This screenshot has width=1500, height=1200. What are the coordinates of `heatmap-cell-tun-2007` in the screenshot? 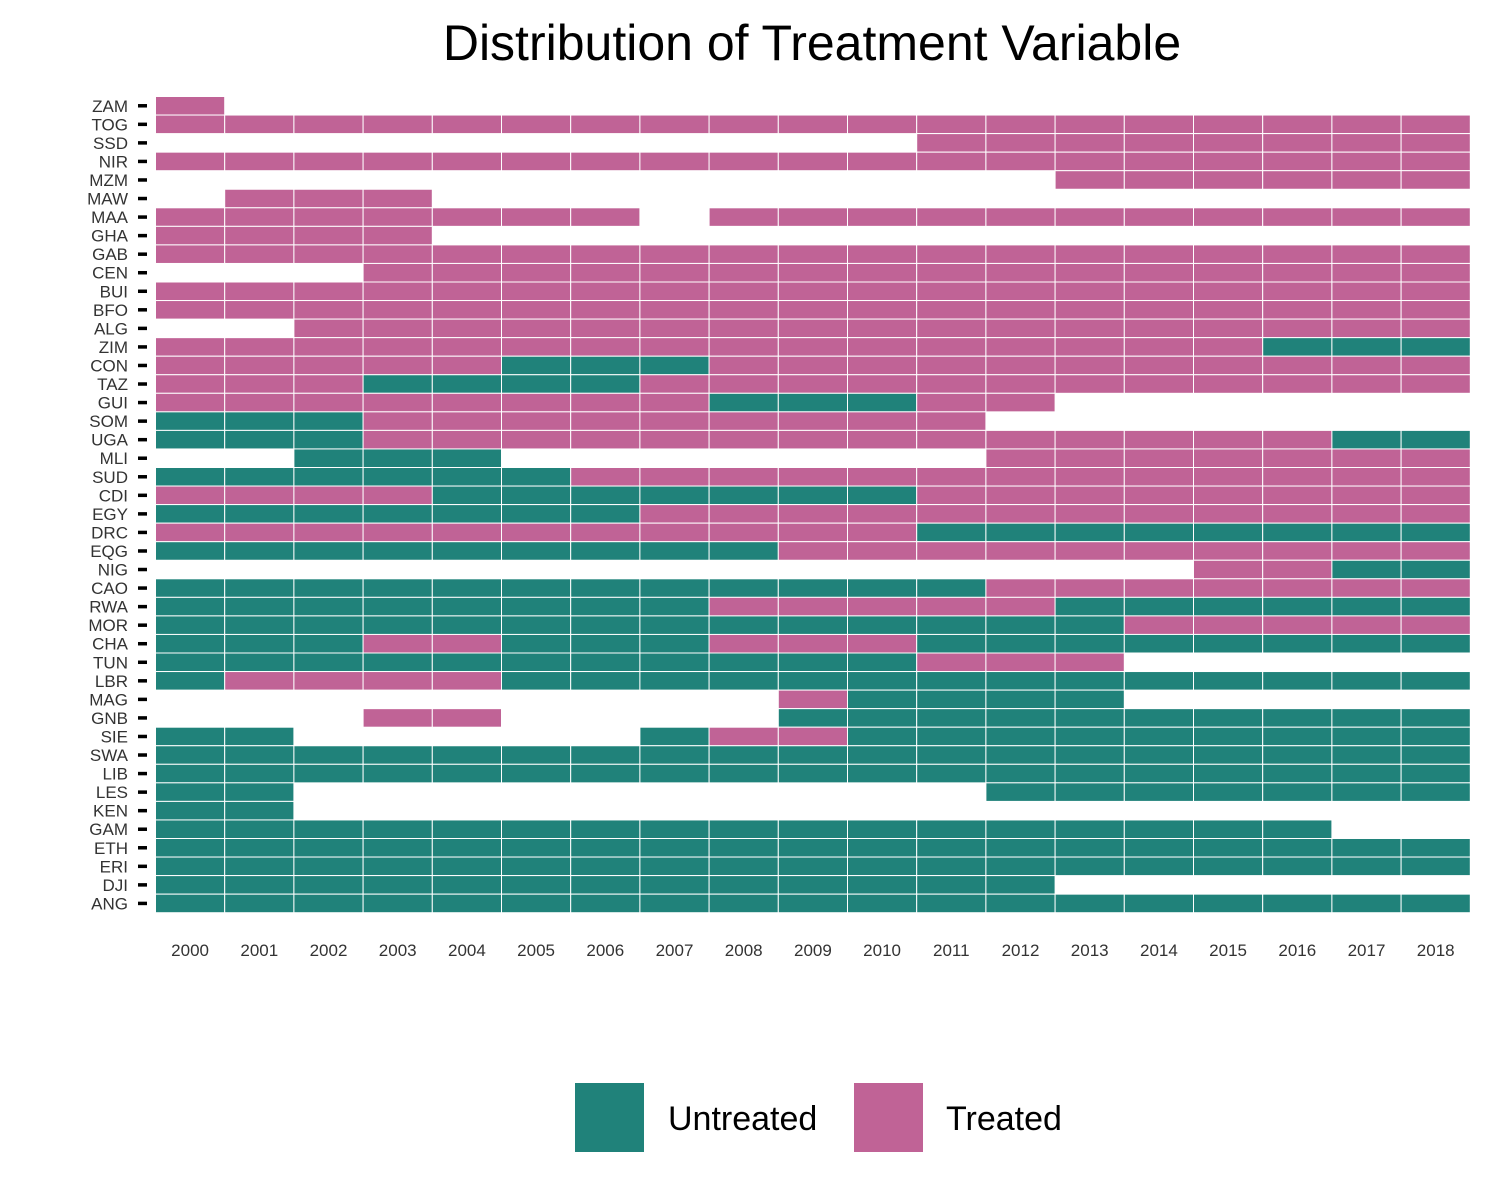 It's located at (674, 662).